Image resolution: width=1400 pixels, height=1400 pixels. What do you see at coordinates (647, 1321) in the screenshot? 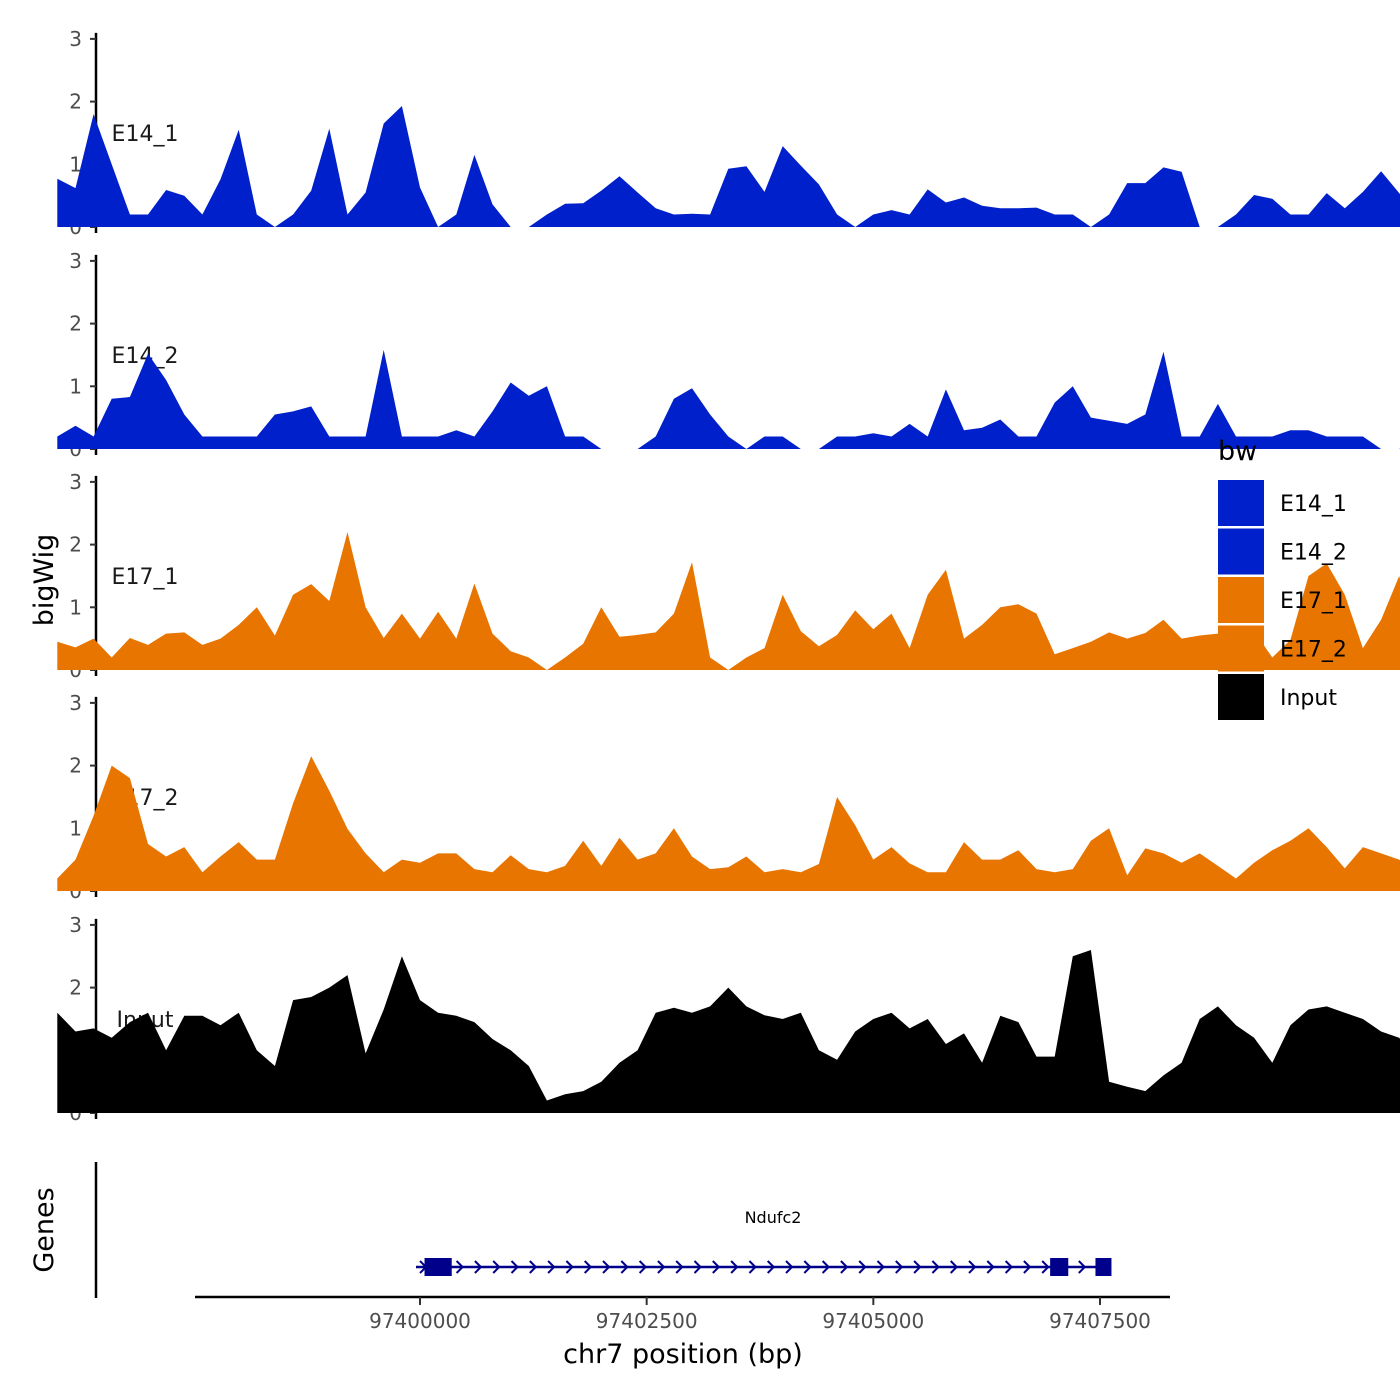
I see `x-tick-label: 97402500` at bounding box center [647, 1321].